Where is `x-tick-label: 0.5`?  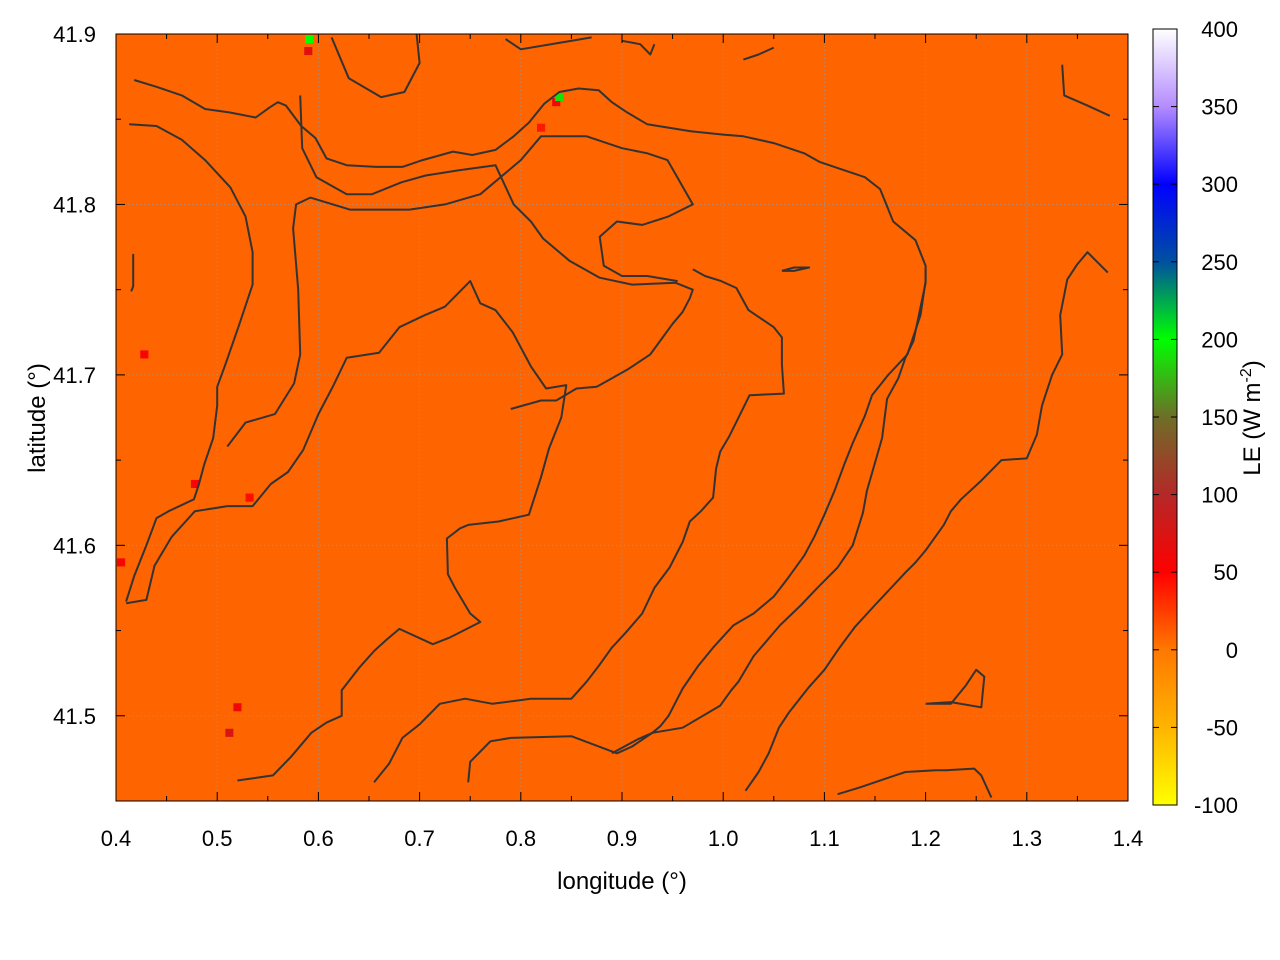 x-tick-label: 0.5 is located at coordinates (217, 838).